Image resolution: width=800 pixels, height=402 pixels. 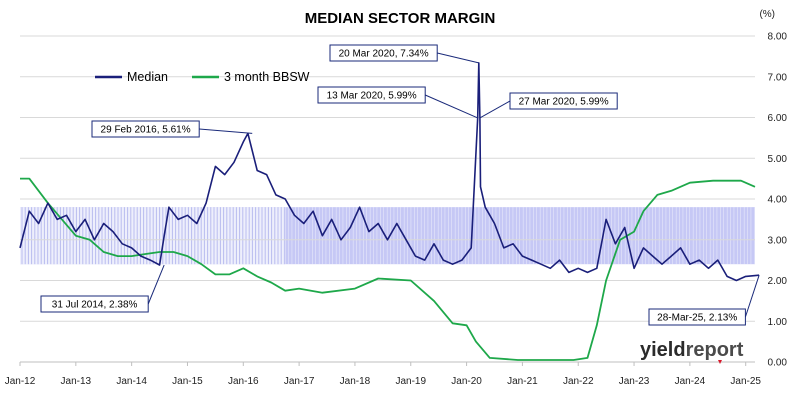 I want to click on y-axis-ticks: 0.00 1.00 2.00 3.00 4.00 5.00 6.00 7.00 8.00, so click(x=778, y=200).